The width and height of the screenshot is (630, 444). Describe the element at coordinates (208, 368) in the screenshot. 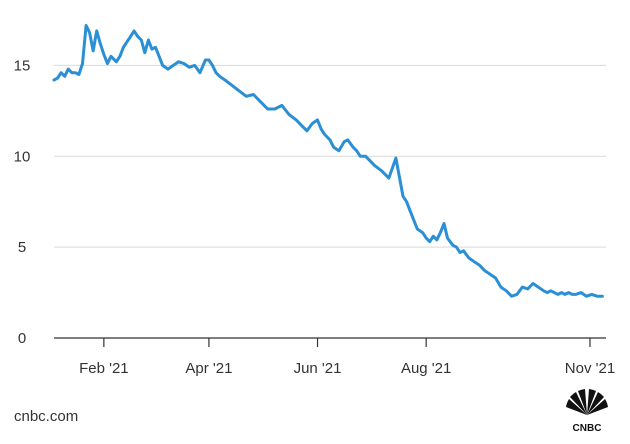

I see `x-tick-label: Apr '21` at that location.